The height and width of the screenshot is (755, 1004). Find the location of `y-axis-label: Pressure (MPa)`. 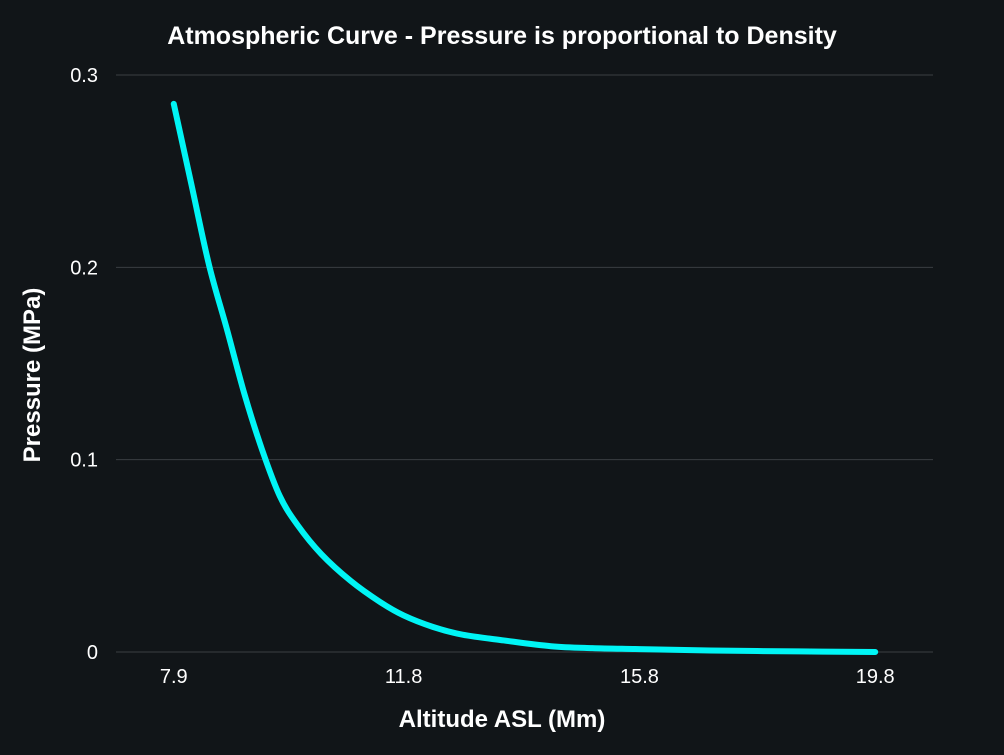

y-axis-label: Pressure (MPa) is located at coordinates (32, 375).